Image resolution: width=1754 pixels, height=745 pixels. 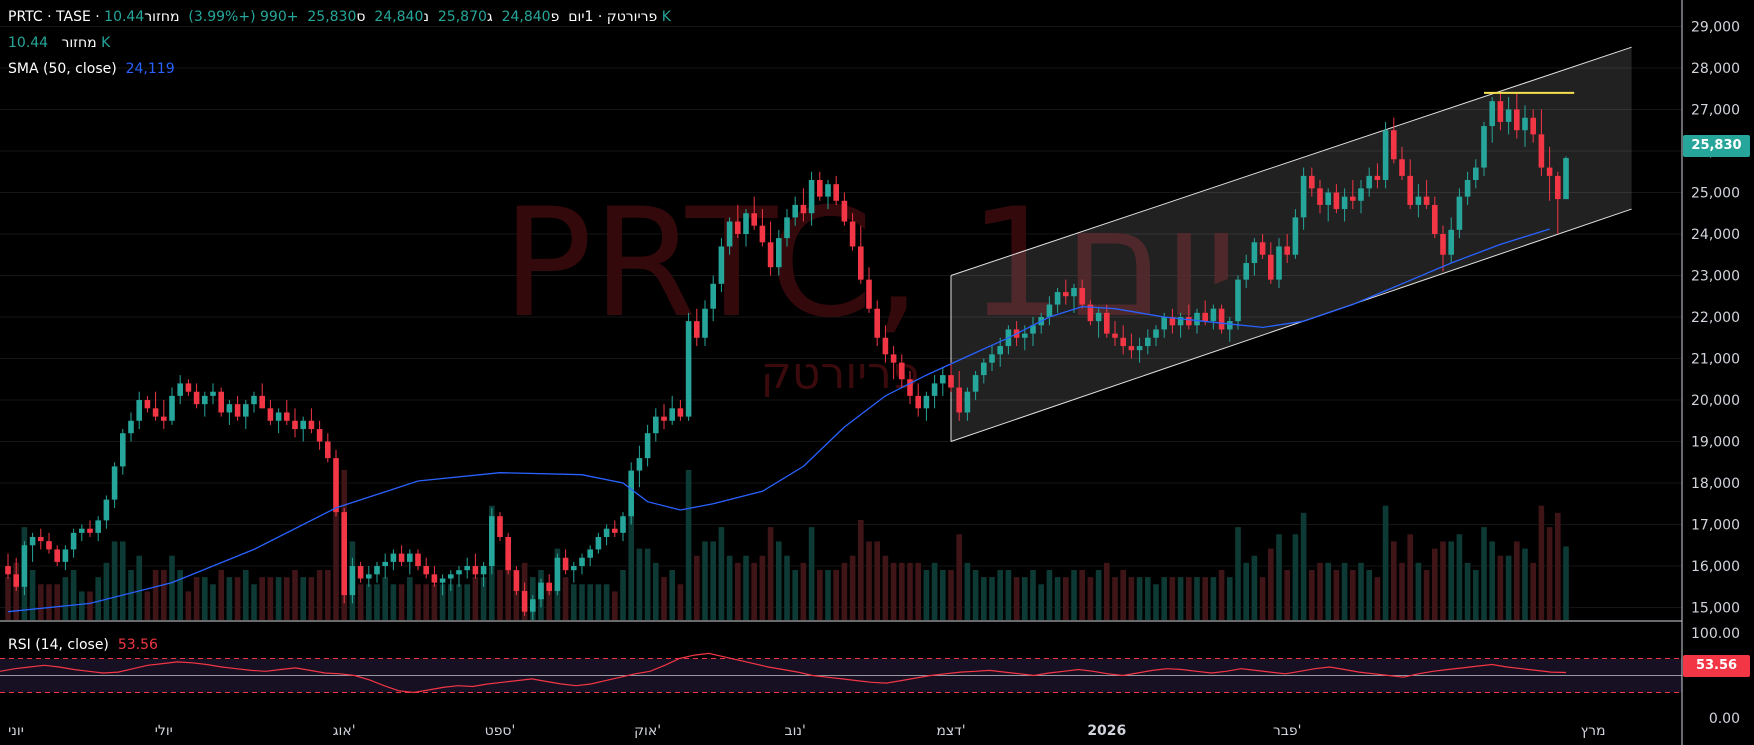 What do you see at coordinates (1593, 731) in the screenshot?
I see `time-tick-label: מרץ` at bounding box center [1593, 731].